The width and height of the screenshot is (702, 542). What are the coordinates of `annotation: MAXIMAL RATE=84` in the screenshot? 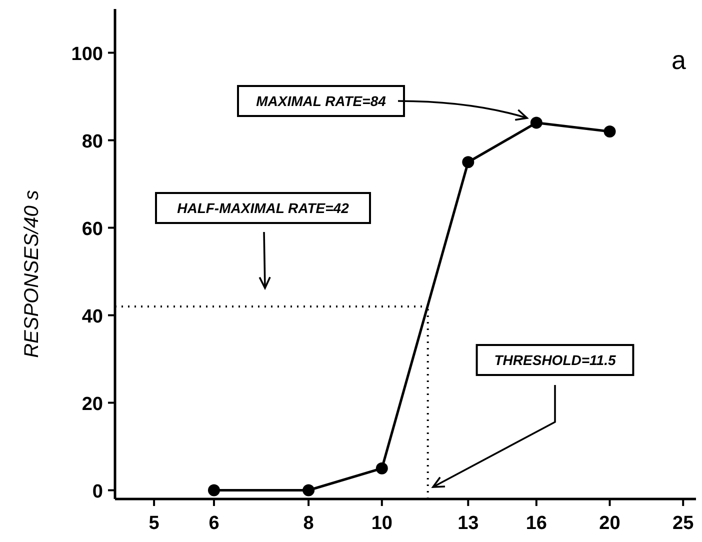 It's located at (321, 101).